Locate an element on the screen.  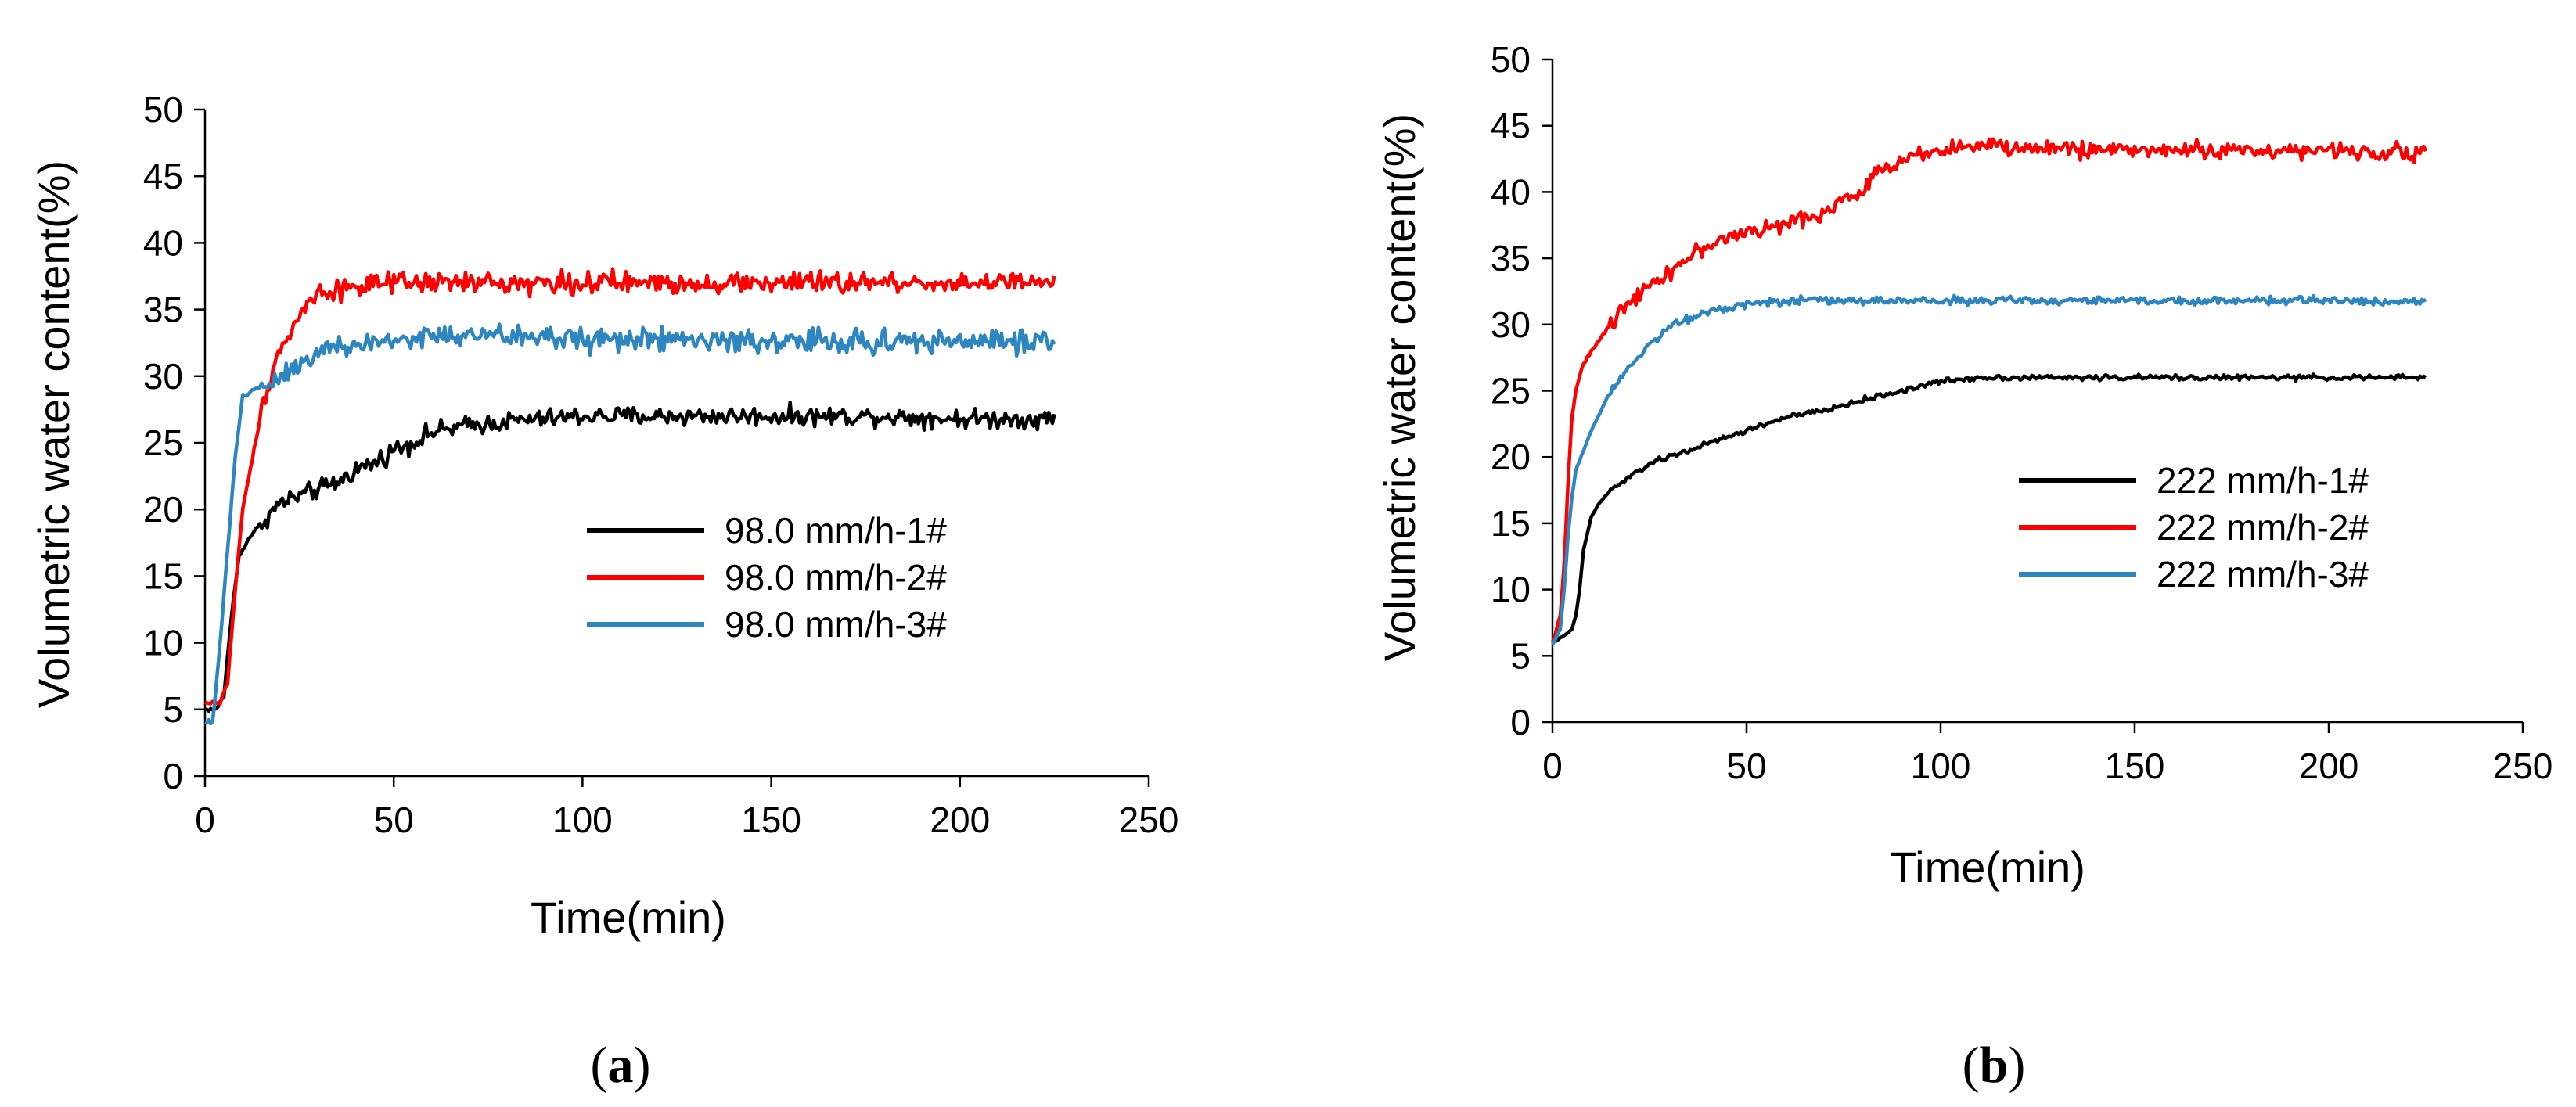
legend-b: 222 mm/h-1# 222 mm/h-2# 222 mm/h-3# is located at coordinates (2194, 527).